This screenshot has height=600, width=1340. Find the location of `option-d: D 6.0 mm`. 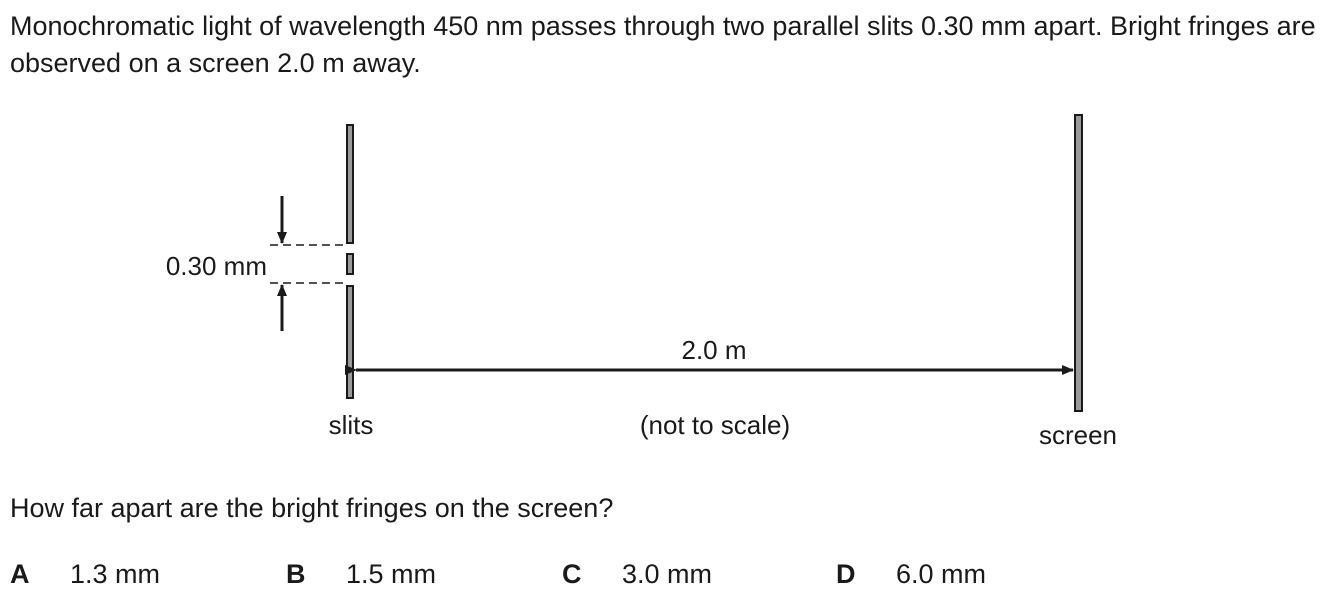

option-d: D 6.0 mm is located at coordinates (911, 574).